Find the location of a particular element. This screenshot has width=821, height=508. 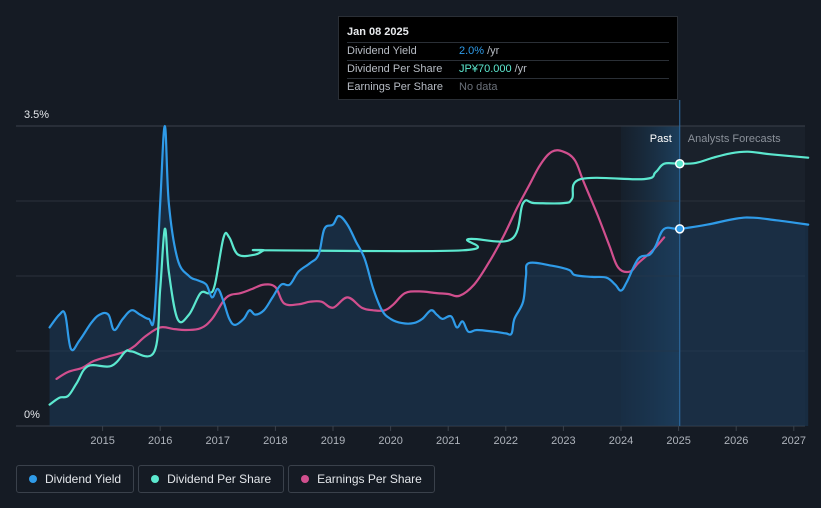

legend-earnings-per-share: Earnings Per Share is located at coordinates (361, 479).